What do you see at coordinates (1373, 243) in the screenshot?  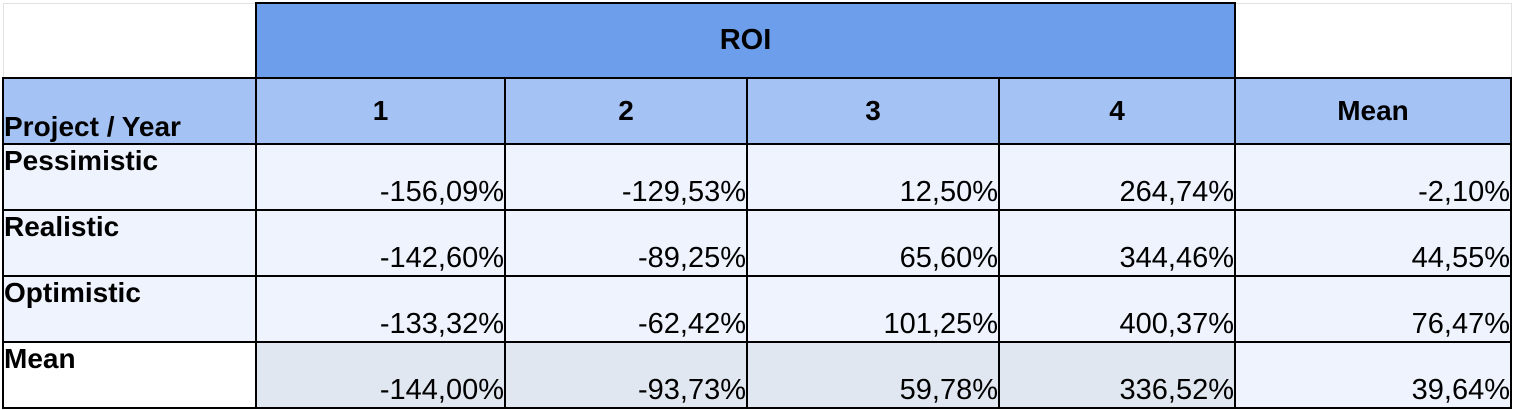 I see `table-cell-mean: 44,55%` at bounding box center [1373, 243].